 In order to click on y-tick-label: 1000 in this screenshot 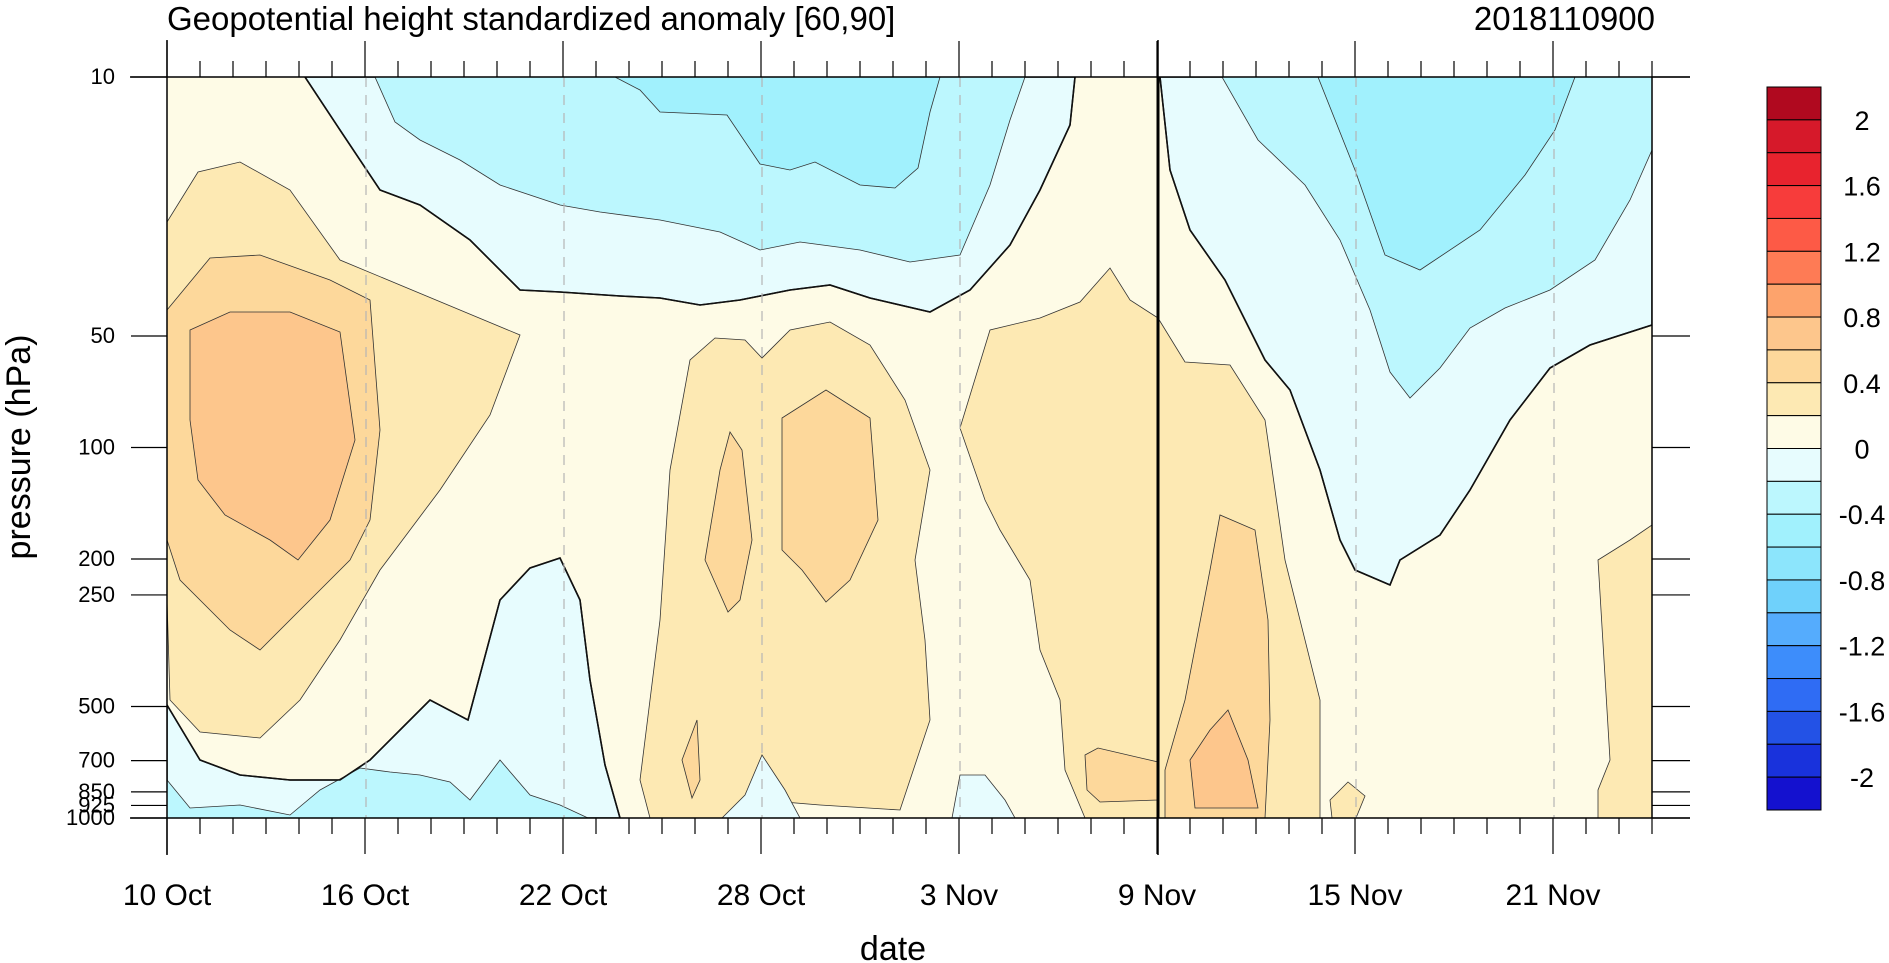, I will do `click(90, 817)`.